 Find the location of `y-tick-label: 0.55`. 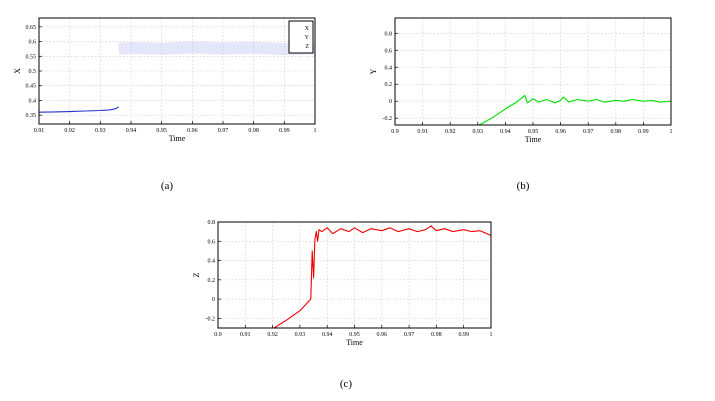

y-tick-label: 0.55 is located at coordinates (31, 57).